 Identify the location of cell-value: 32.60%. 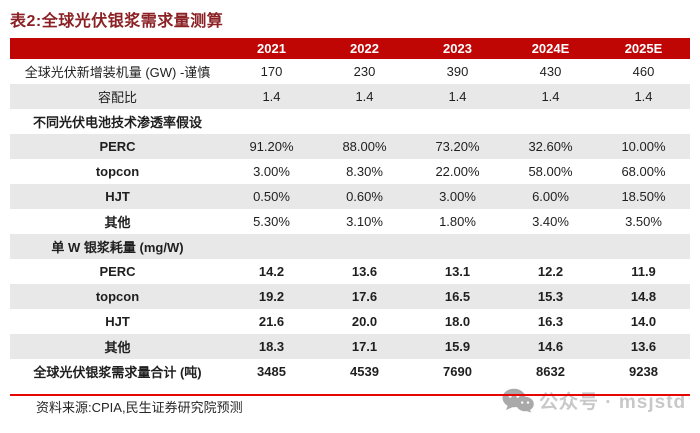
(550, 146).